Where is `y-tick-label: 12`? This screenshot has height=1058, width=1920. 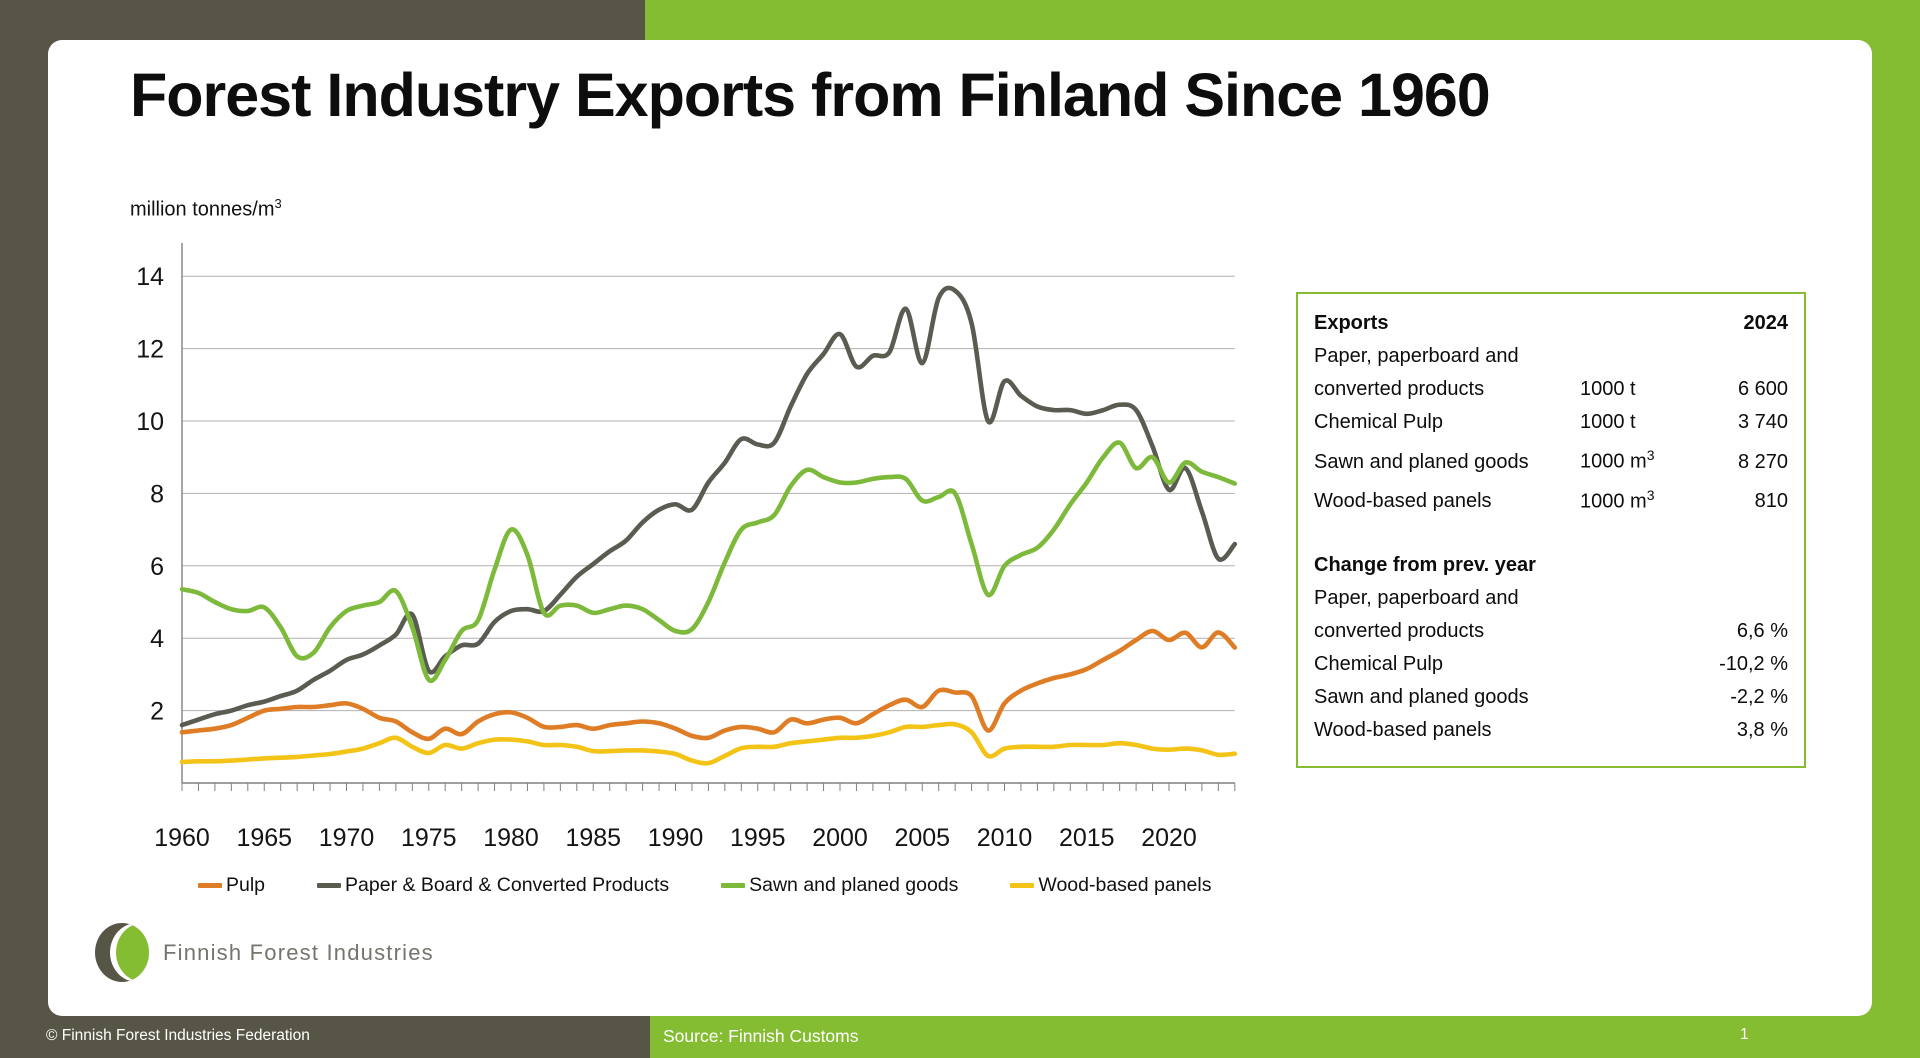
y-tick-label: 12 is located at coordinates (150, 350).